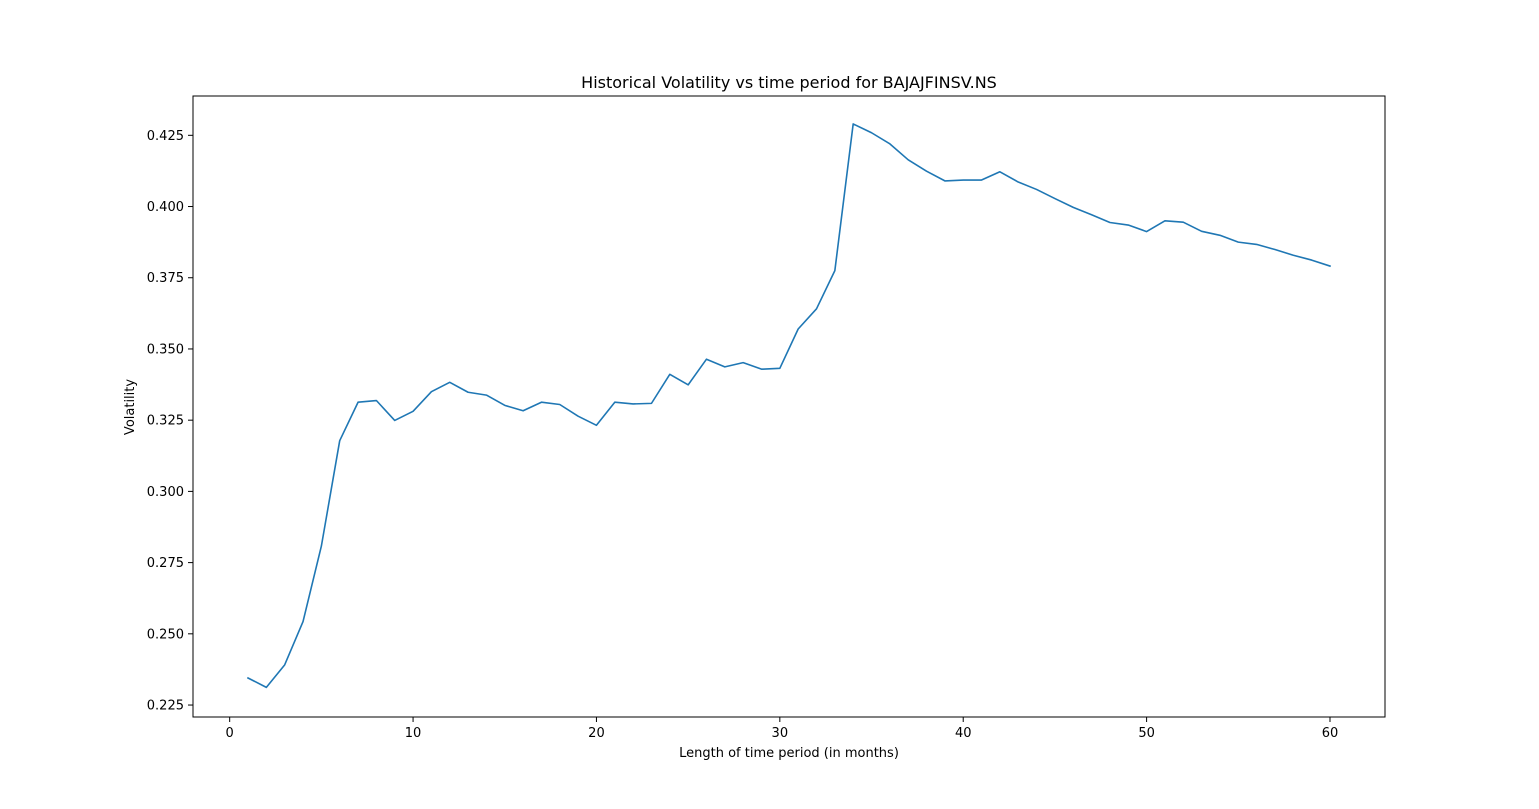 This screenshot has width=1539, height=809. I want to click on x-tick-label: 50, so click(1146, 733).